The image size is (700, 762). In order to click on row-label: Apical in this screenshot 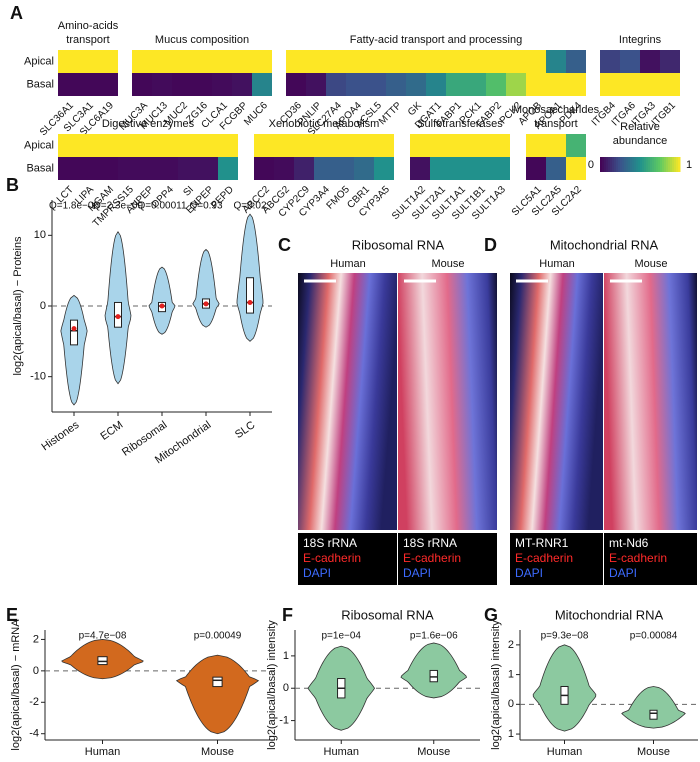, I will do `click(39, 145)`.